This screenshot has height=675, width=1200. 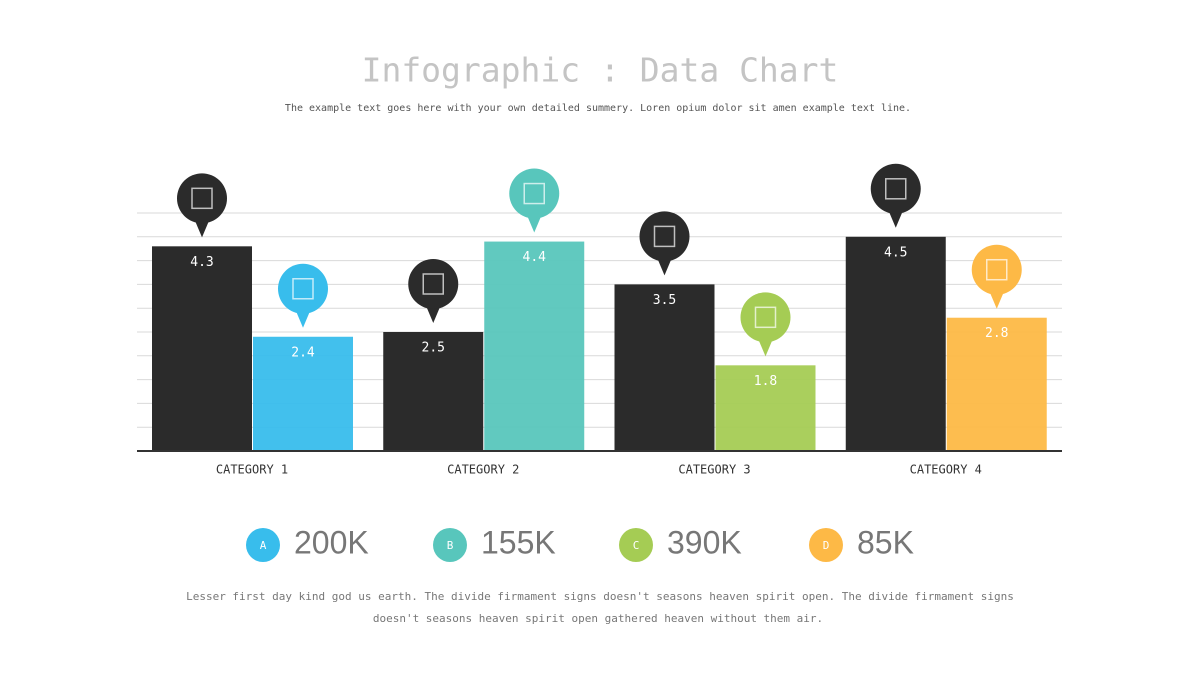 What do you see at coordinates (600, 70) in the screenshot?
I see `title: Infographic : Data Chart` at bounding box center [600, 70].